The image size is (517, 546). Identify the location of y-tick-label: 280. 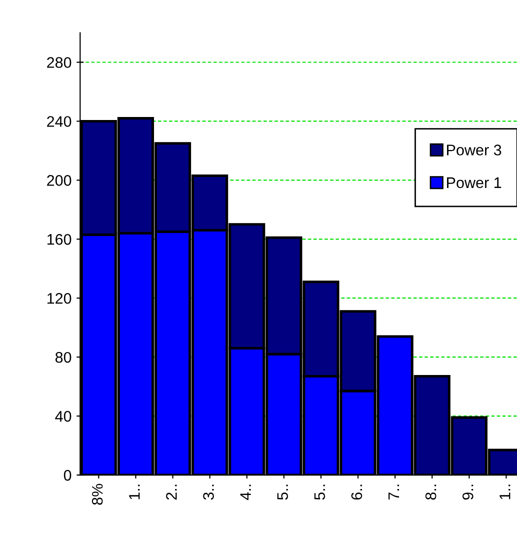
(59, 62).